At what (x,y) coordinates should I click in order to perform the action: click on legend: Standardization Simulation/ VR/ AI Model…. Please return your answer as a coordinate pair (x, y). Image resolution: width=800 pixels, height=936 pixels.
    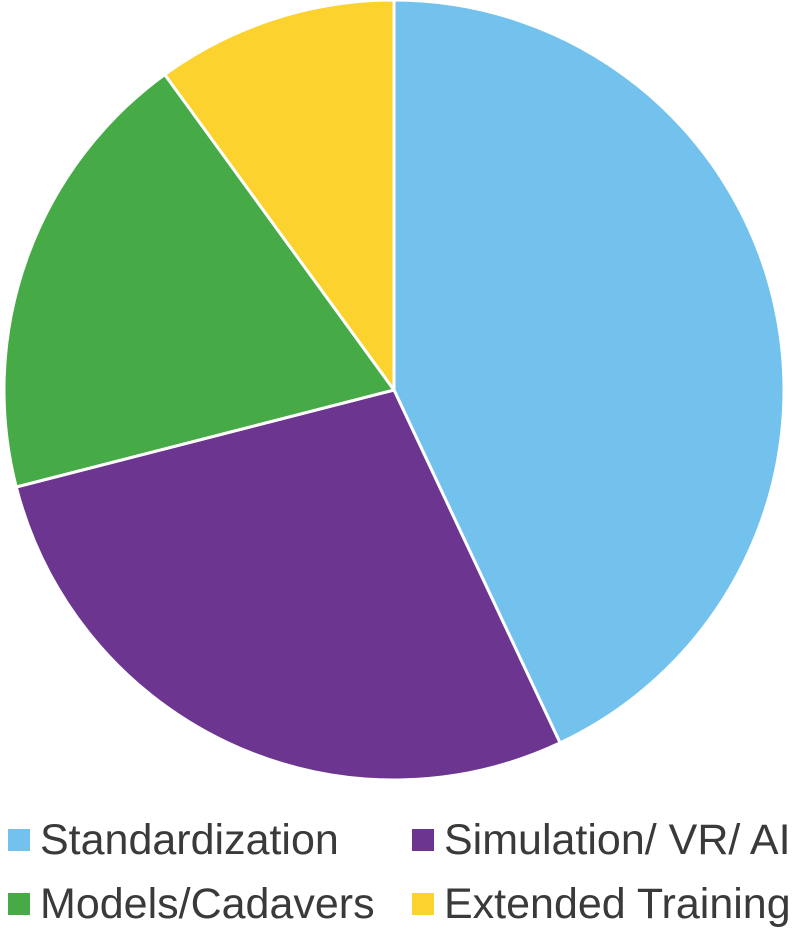
    Looking at the image, I should click on (400, 865).